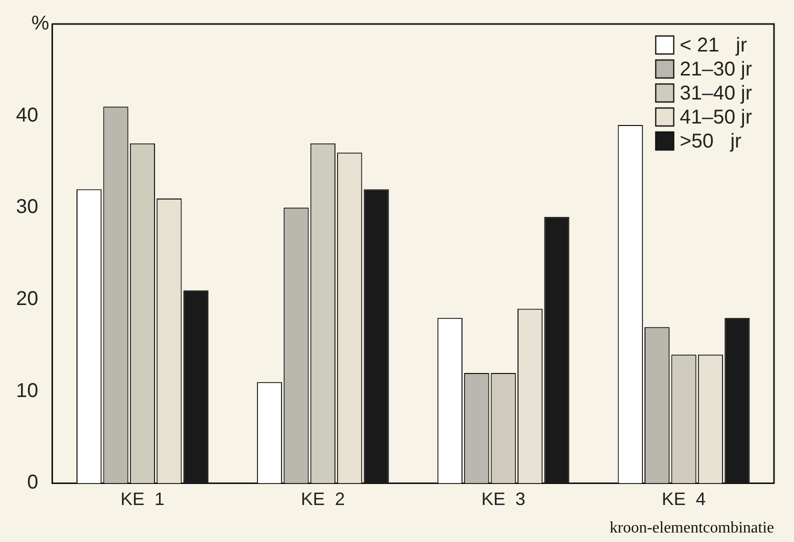 This screenshot has width=794, height=542. What do you see at coordinates (32, 483) in the screenshot?
I see `y-tick-label: 0` at bounding box center [32, 483].